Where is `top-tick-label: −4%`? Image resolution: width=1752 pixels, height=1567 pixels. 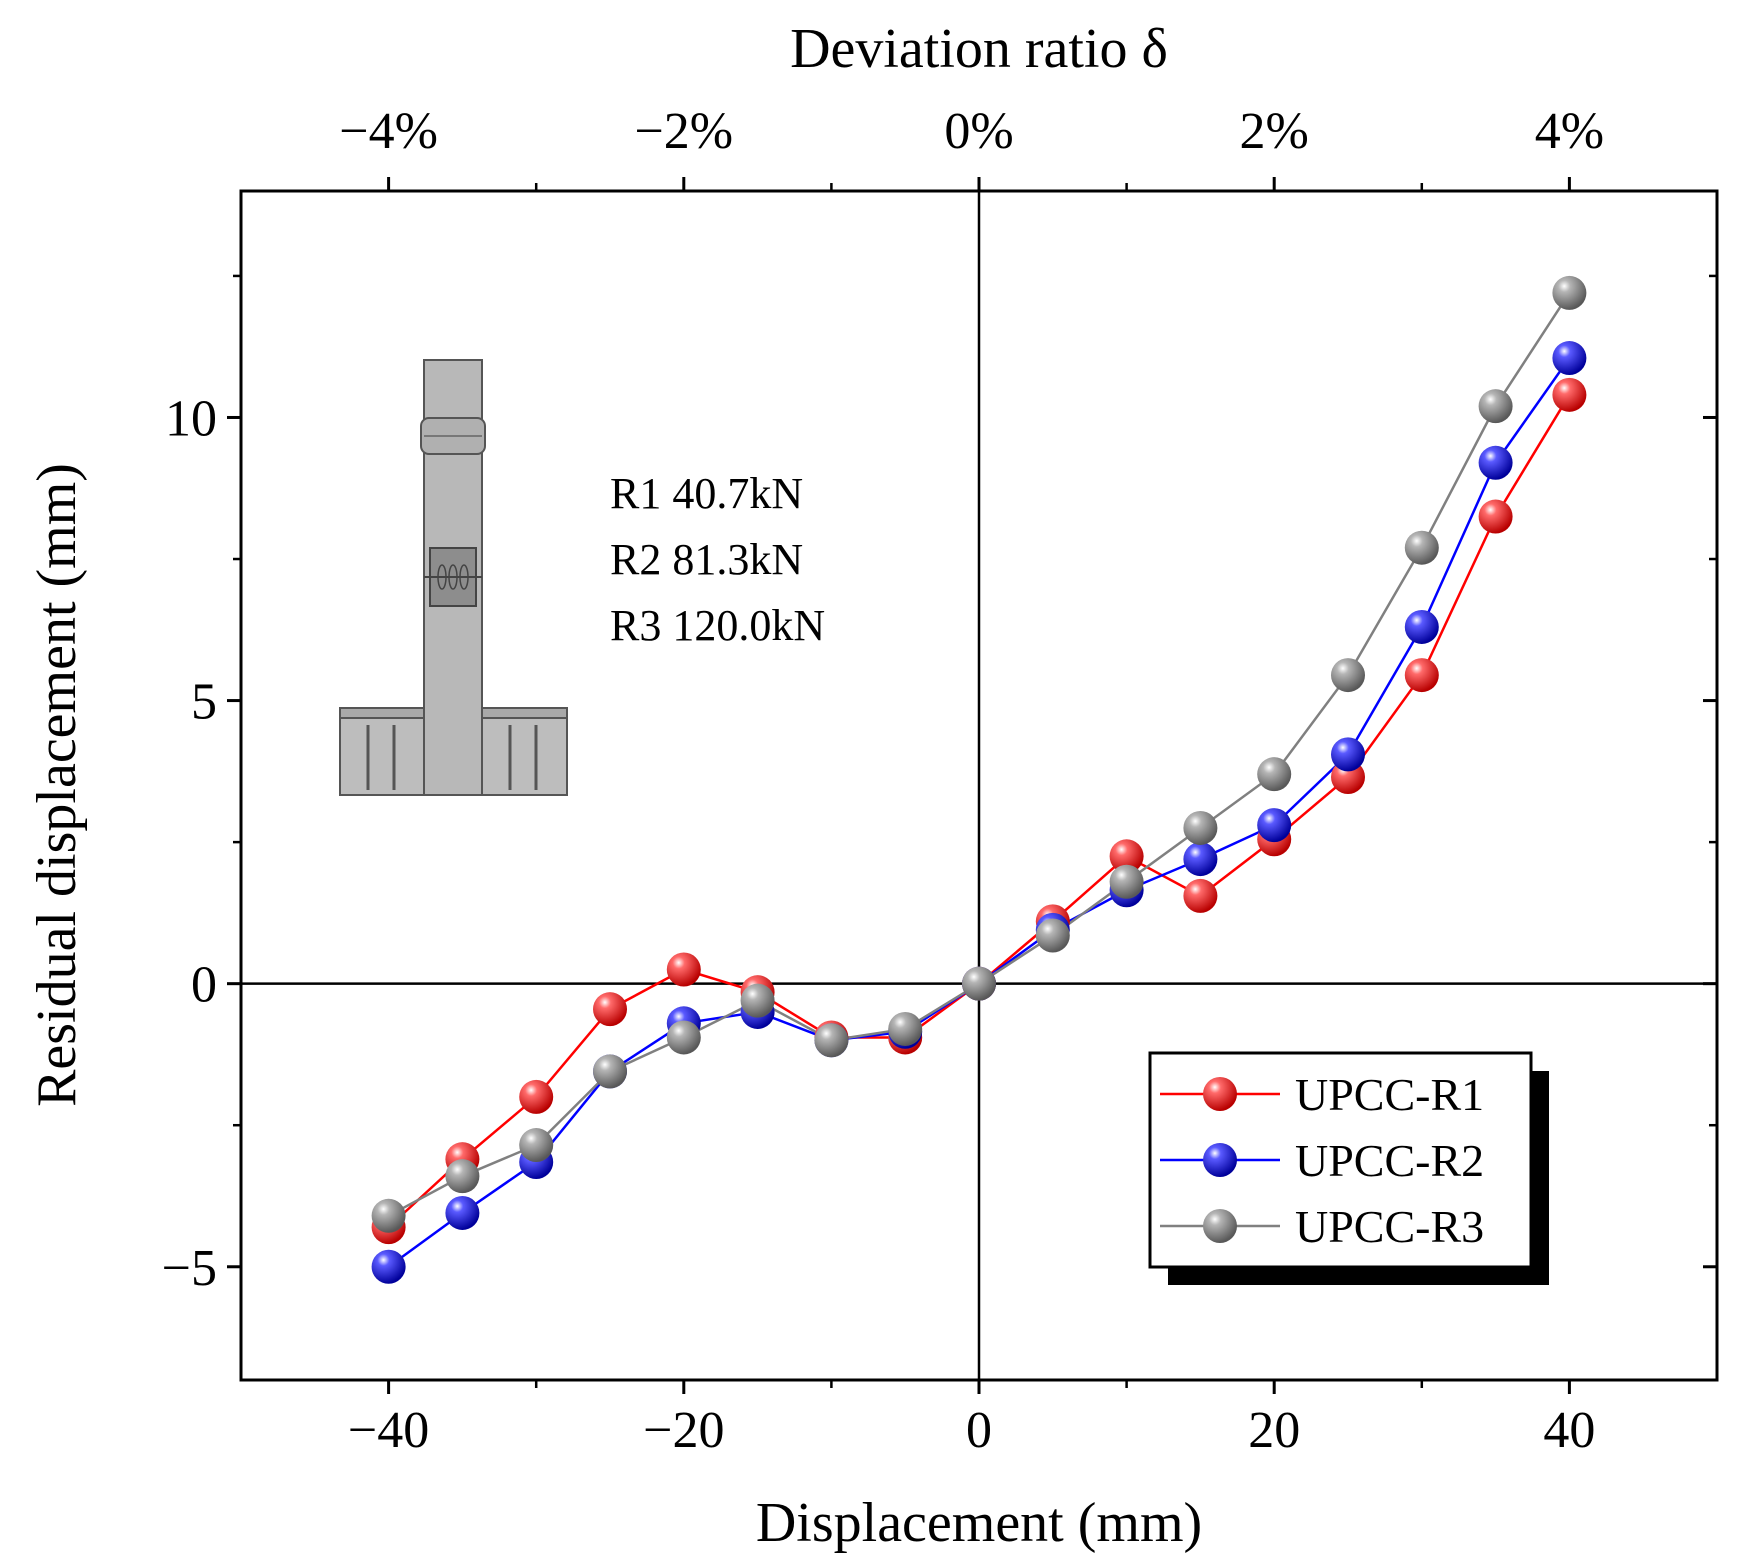
top-tick-label: −4% is located at coordinates (388, 131).